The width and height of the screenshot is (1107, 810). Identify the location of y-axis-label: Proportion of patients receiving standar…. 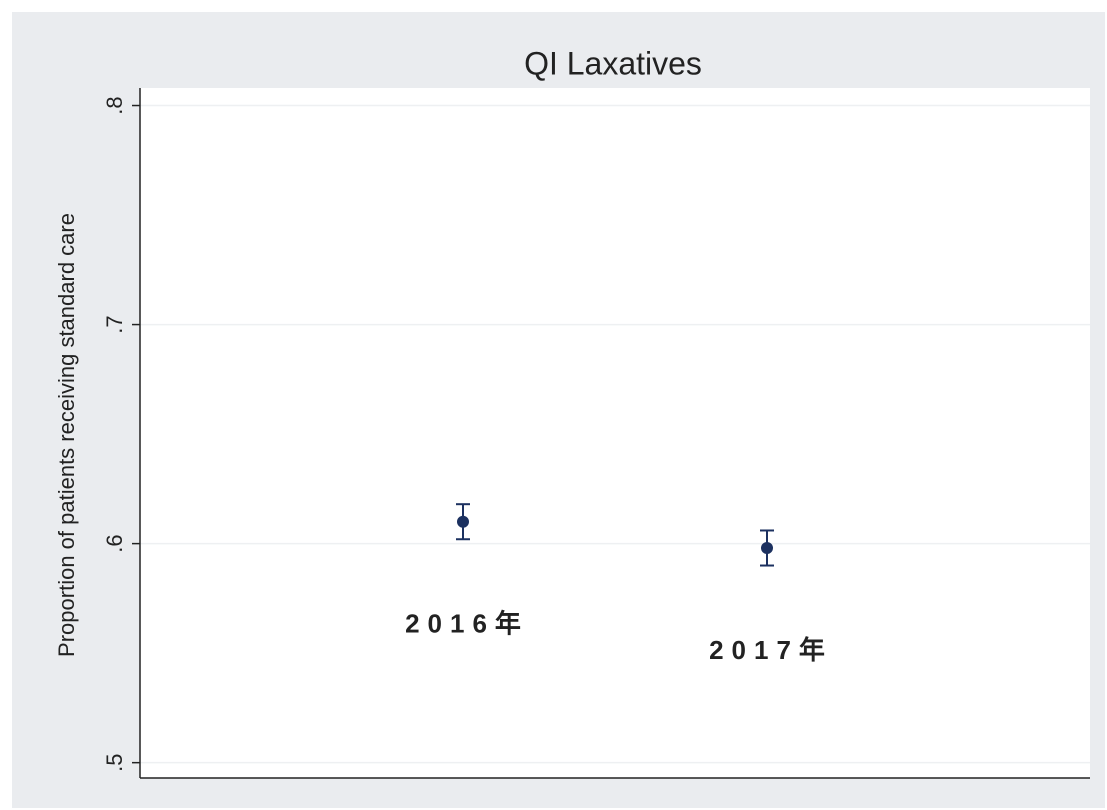
(66, 435).